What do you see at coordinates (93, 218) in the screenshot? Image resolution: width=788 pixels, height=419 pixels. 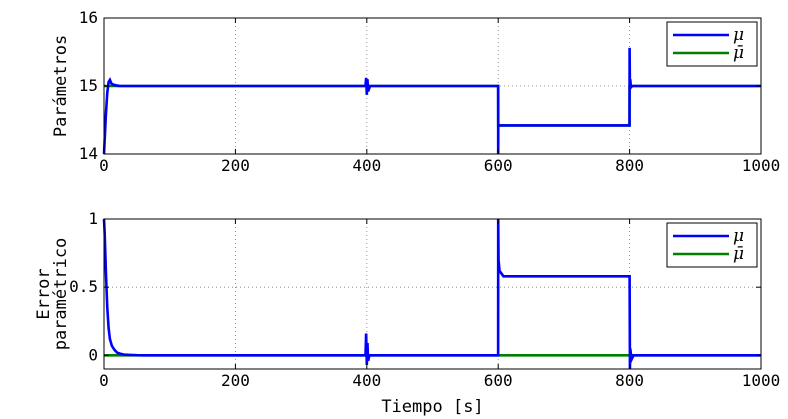 I see `y-tick-label: 1` at bounding box center [93, 218].